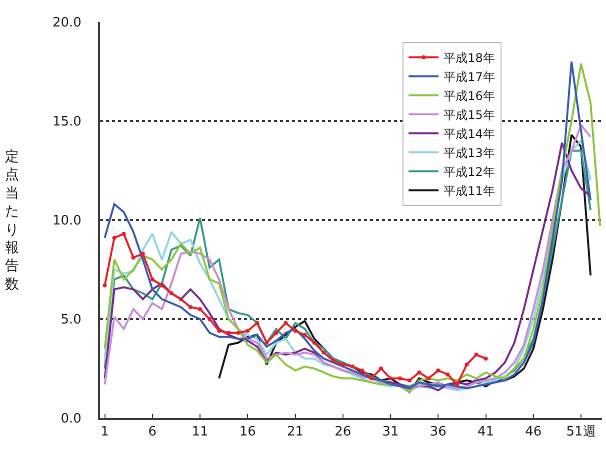 The width and height of the screenshot is (606, 458). I want to click on legend-label: 平成13年, so click(469, 153).